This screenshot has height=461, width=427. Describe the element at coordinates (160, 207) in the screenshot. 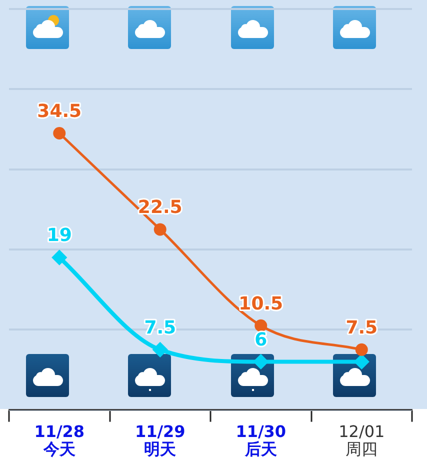

I see `data-label: 22.5` at that location.